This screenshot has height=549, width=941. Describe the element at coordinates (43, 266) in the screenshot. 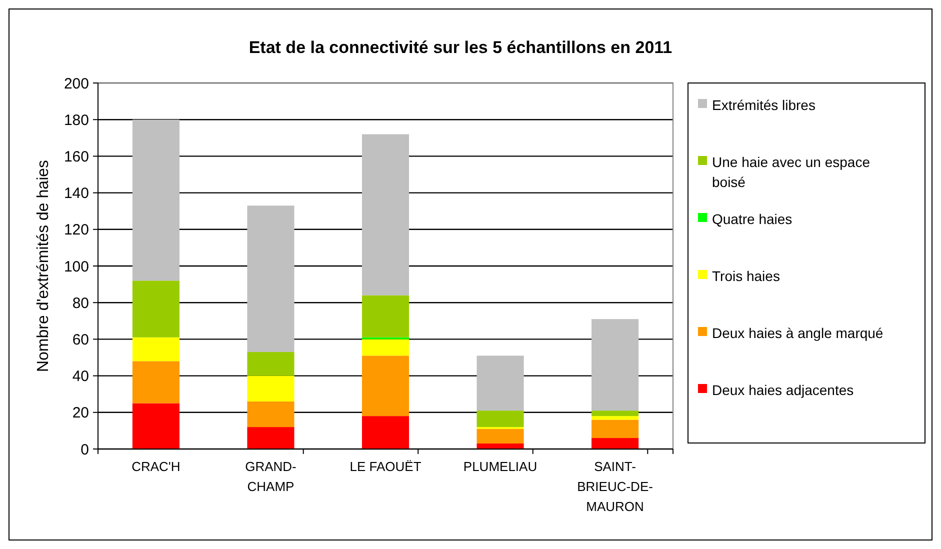

I see `y-axis-title: Nombre d'extrémités de haies` at that location.